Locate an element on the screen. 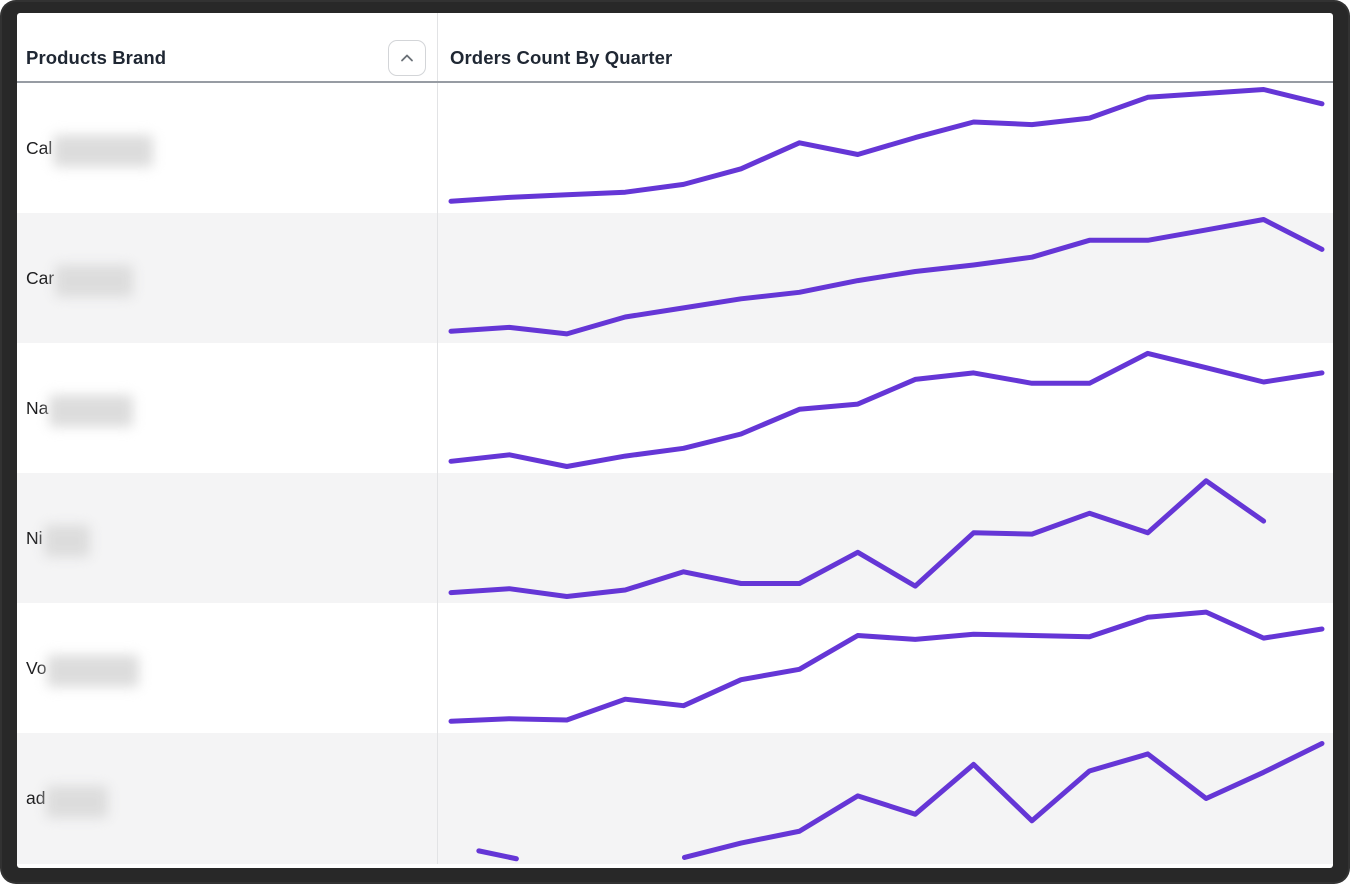  table-row: Car is located at coordinates (675, 278).